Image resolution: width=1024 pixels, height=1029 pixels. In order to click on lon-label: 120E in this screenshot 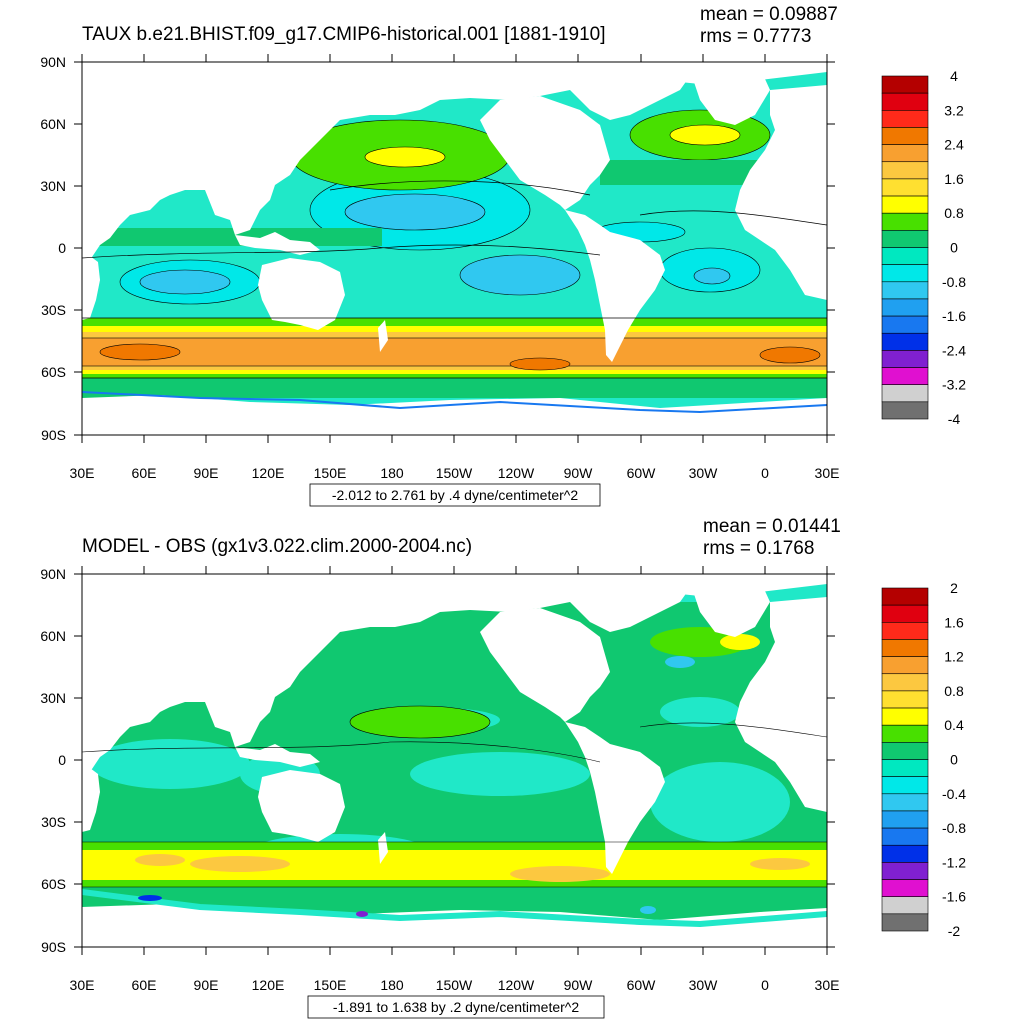, I will do `click(268, 473)`.